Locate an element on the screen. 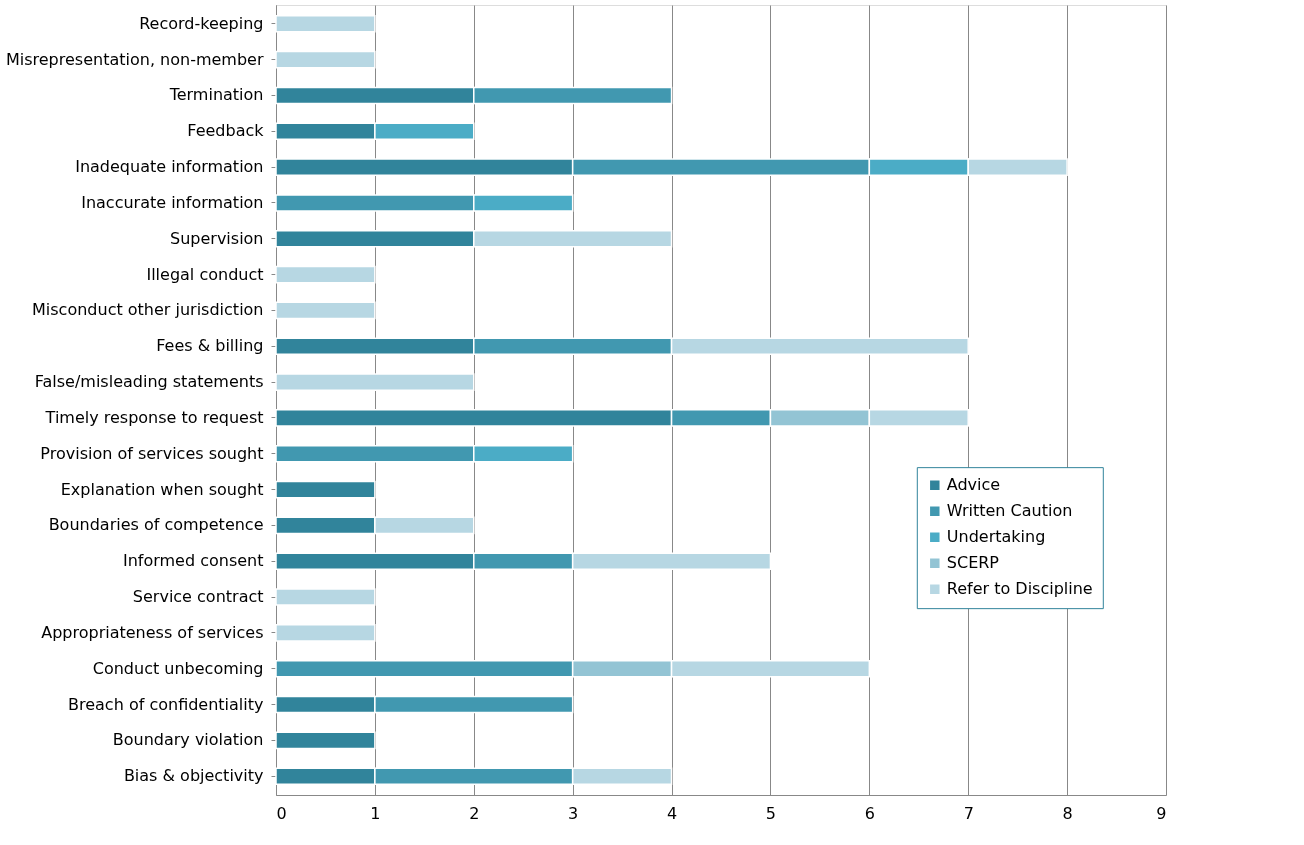  y-tick-label: Provision of services sought is located at coordinates (152, 453).